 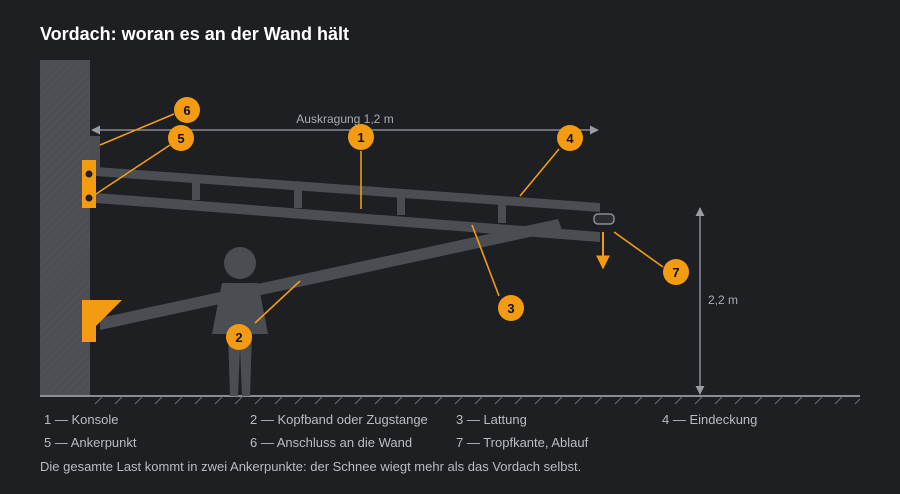 I want to click on callout-7: 7, so click(x=676, y=272).